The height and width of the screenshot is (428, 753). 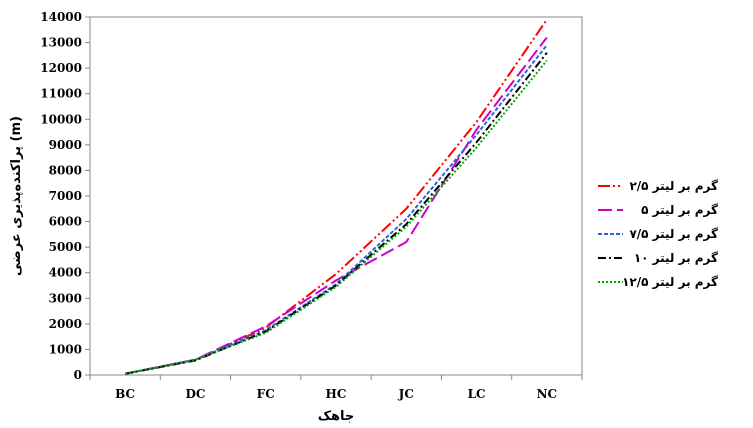 What do you see at coordinates (65, 145) in the screenshot?
I see `y-tick-label: 9000` at bounding box center [65, 145].